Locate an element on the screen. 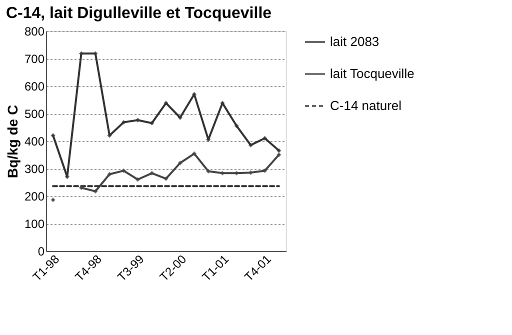  y-tick-label: 300 is located at coordinates (34, 169).